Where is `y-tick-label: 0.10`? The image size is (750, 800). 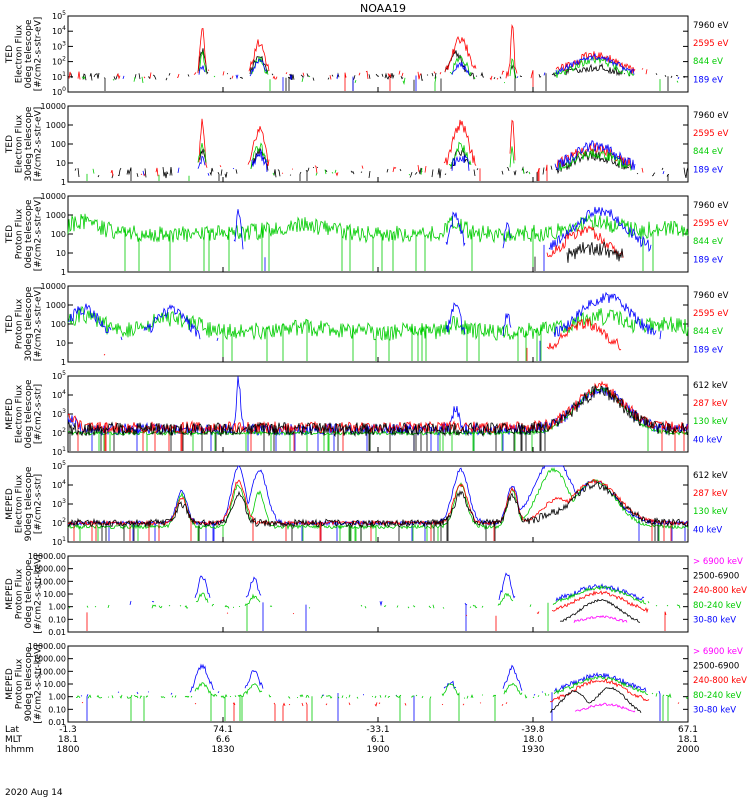 y-tick-label: 0.10 is located at coordinates (57, 619).